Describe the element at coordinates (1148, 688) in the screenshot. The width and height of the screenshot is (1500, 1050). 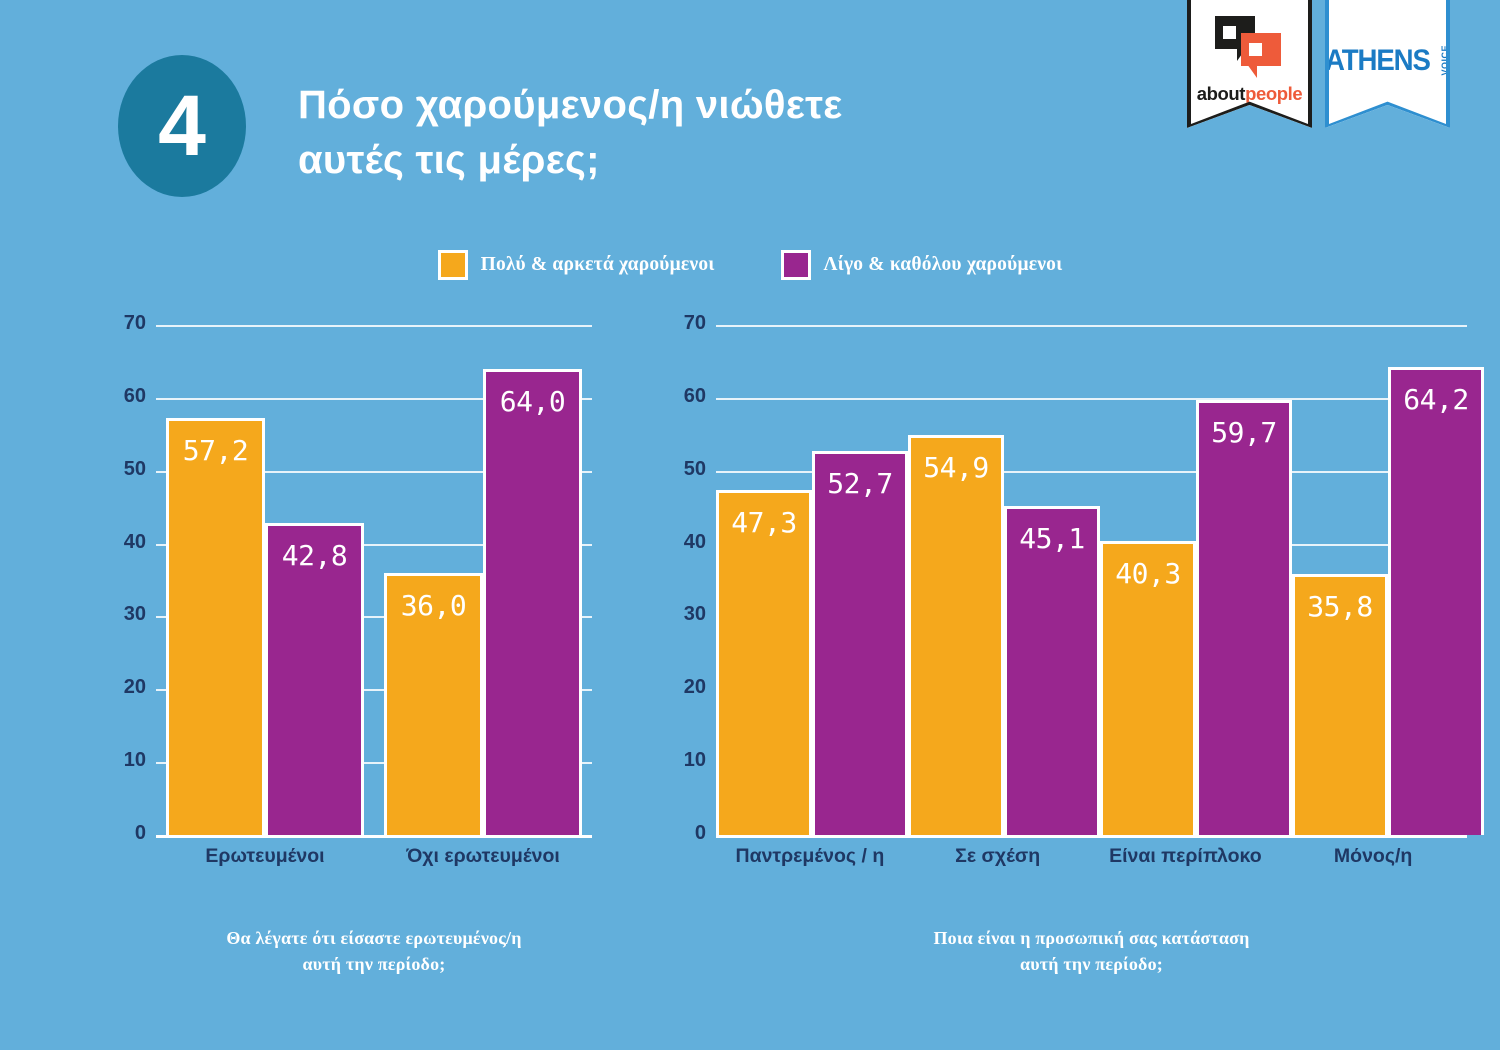
I see `bar-2-0: 40,3` at that location.